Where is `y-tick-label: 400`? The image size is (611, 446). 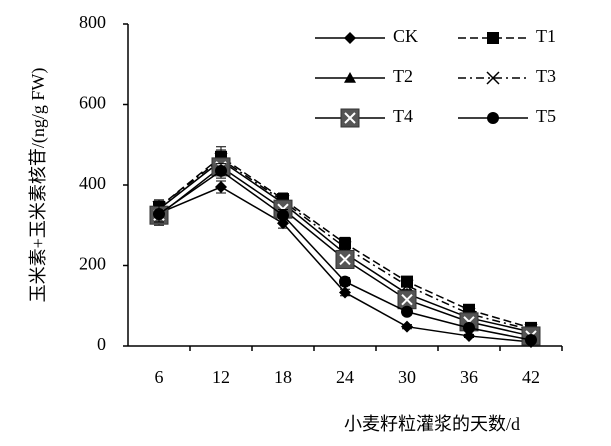 y-tick-label: 400 is located at coordinates (92, 183).